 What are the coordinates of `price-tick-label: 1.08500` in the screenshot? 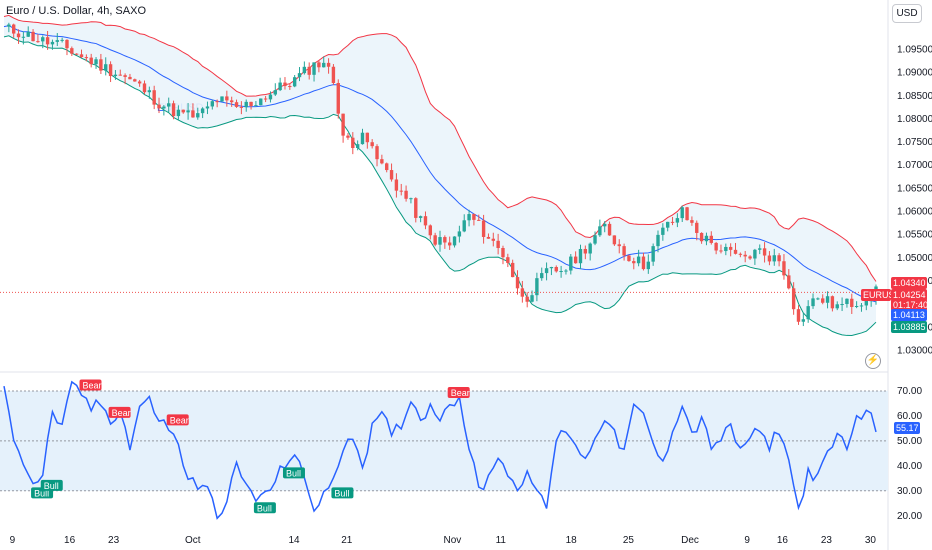 It's located at (914, 96).